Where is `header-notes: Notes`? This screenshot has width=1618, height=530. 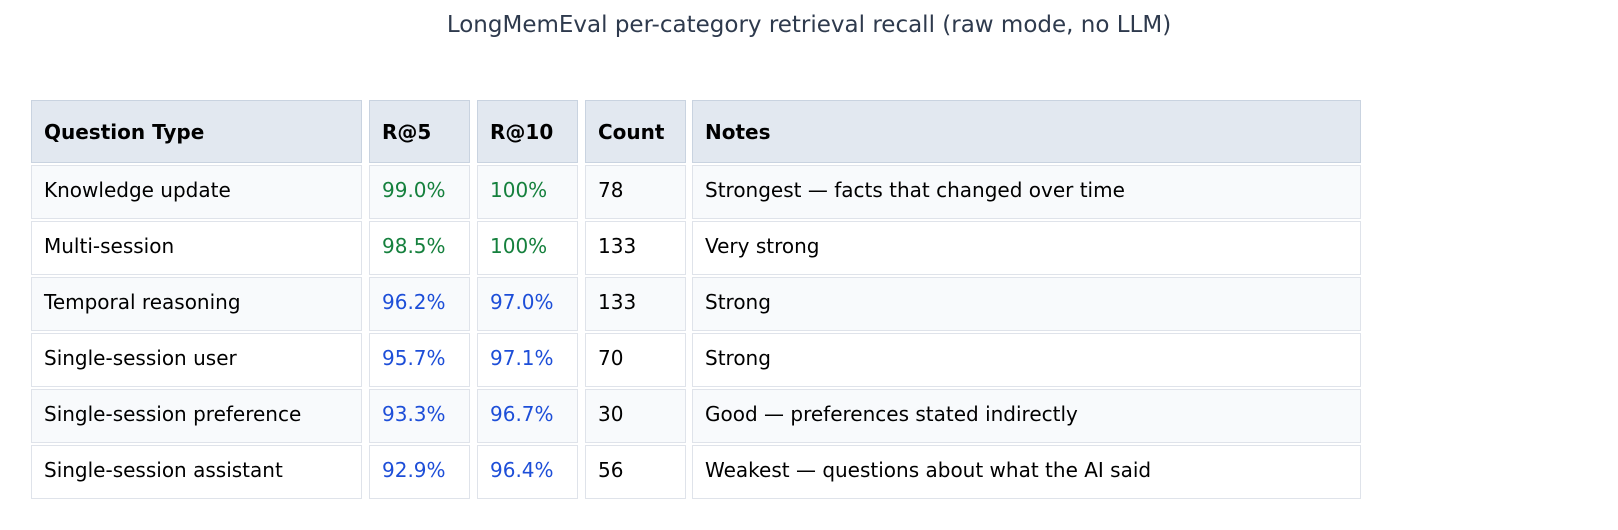 header-notes: Notes is located at coordinates (1026, 131).